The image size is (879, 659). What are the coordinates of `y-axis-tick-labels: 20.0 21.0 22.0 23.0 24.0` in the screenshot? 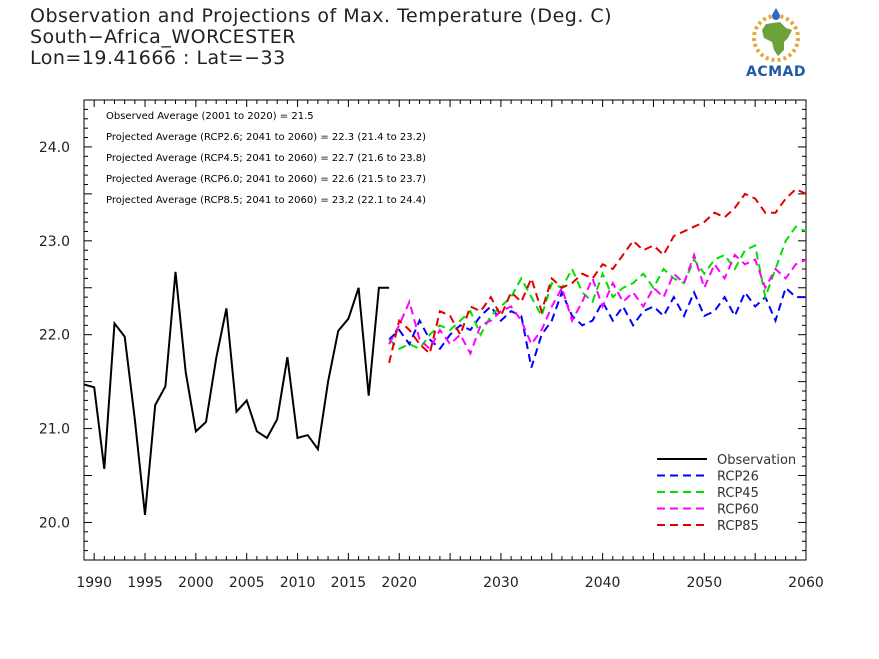 It's located at (54, 336).